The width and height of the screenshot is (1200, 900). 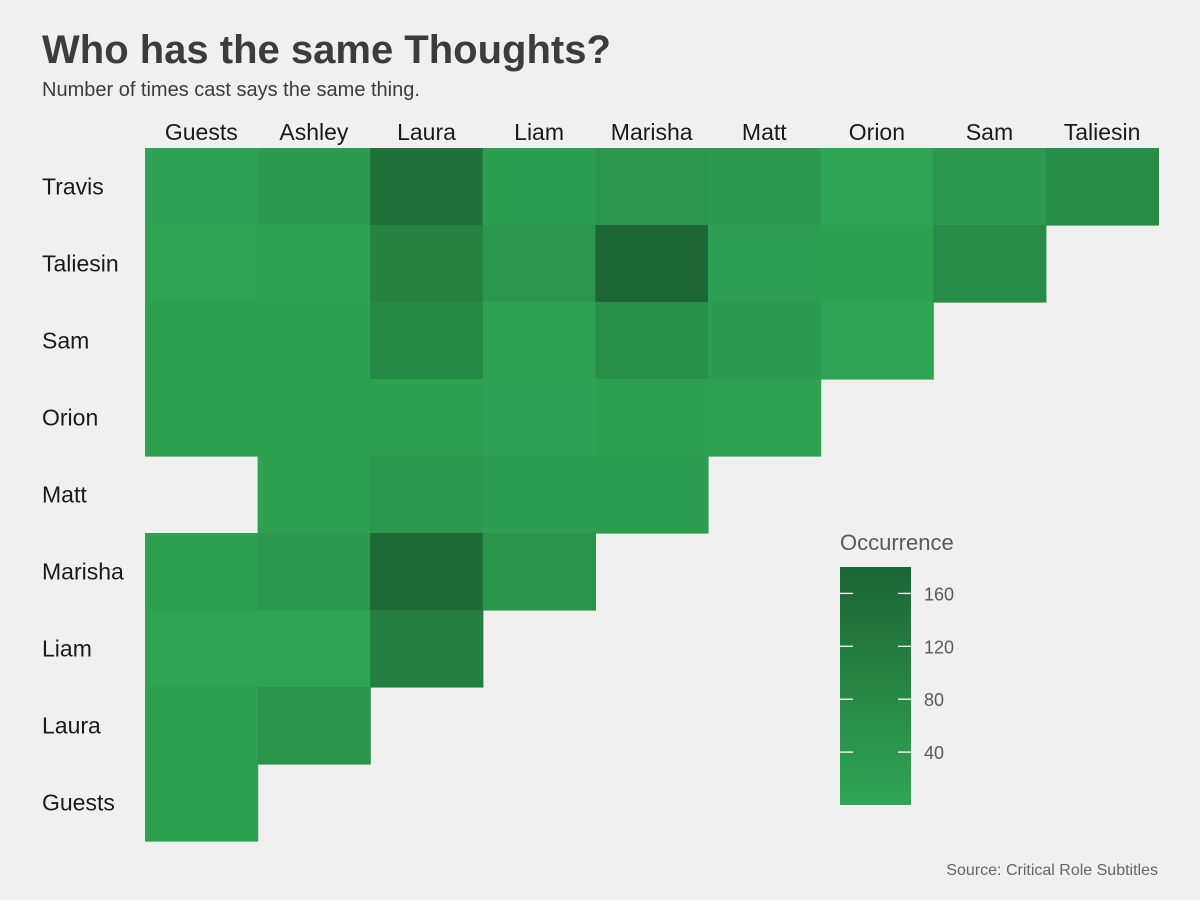 I want to click on heatmap-cell-sam-matt, so click(x=765, y=341).